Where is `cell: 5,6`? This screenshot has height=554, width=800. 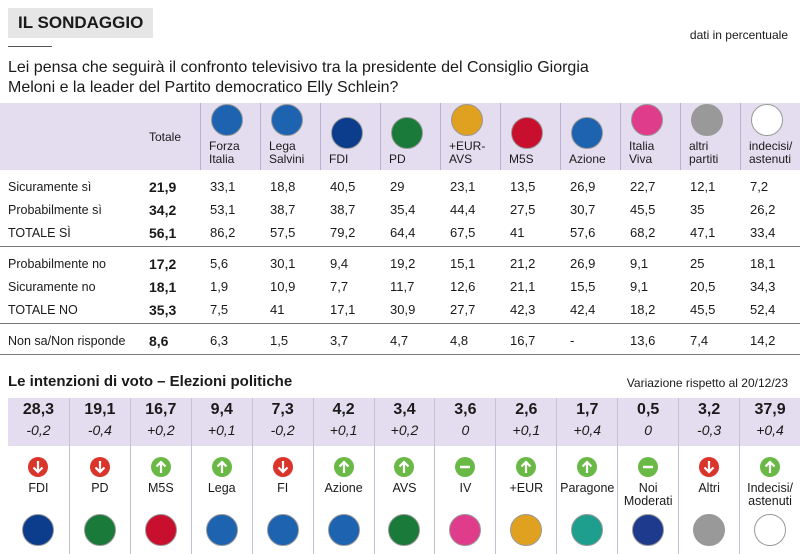
cell: 5,6 is located at coordinates (219, 263).